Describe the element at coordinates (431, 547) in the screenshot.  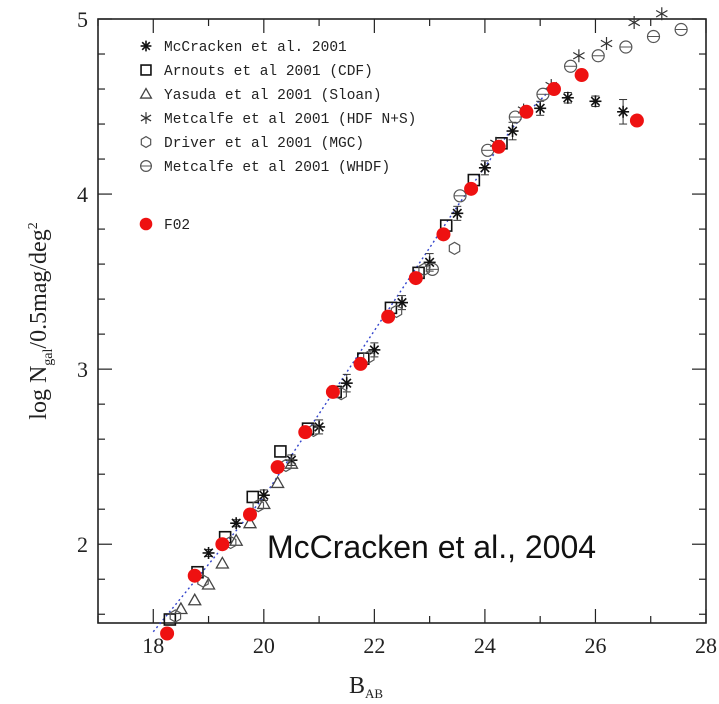
I see `citation-text: McCracken et al., 2004` at that location.